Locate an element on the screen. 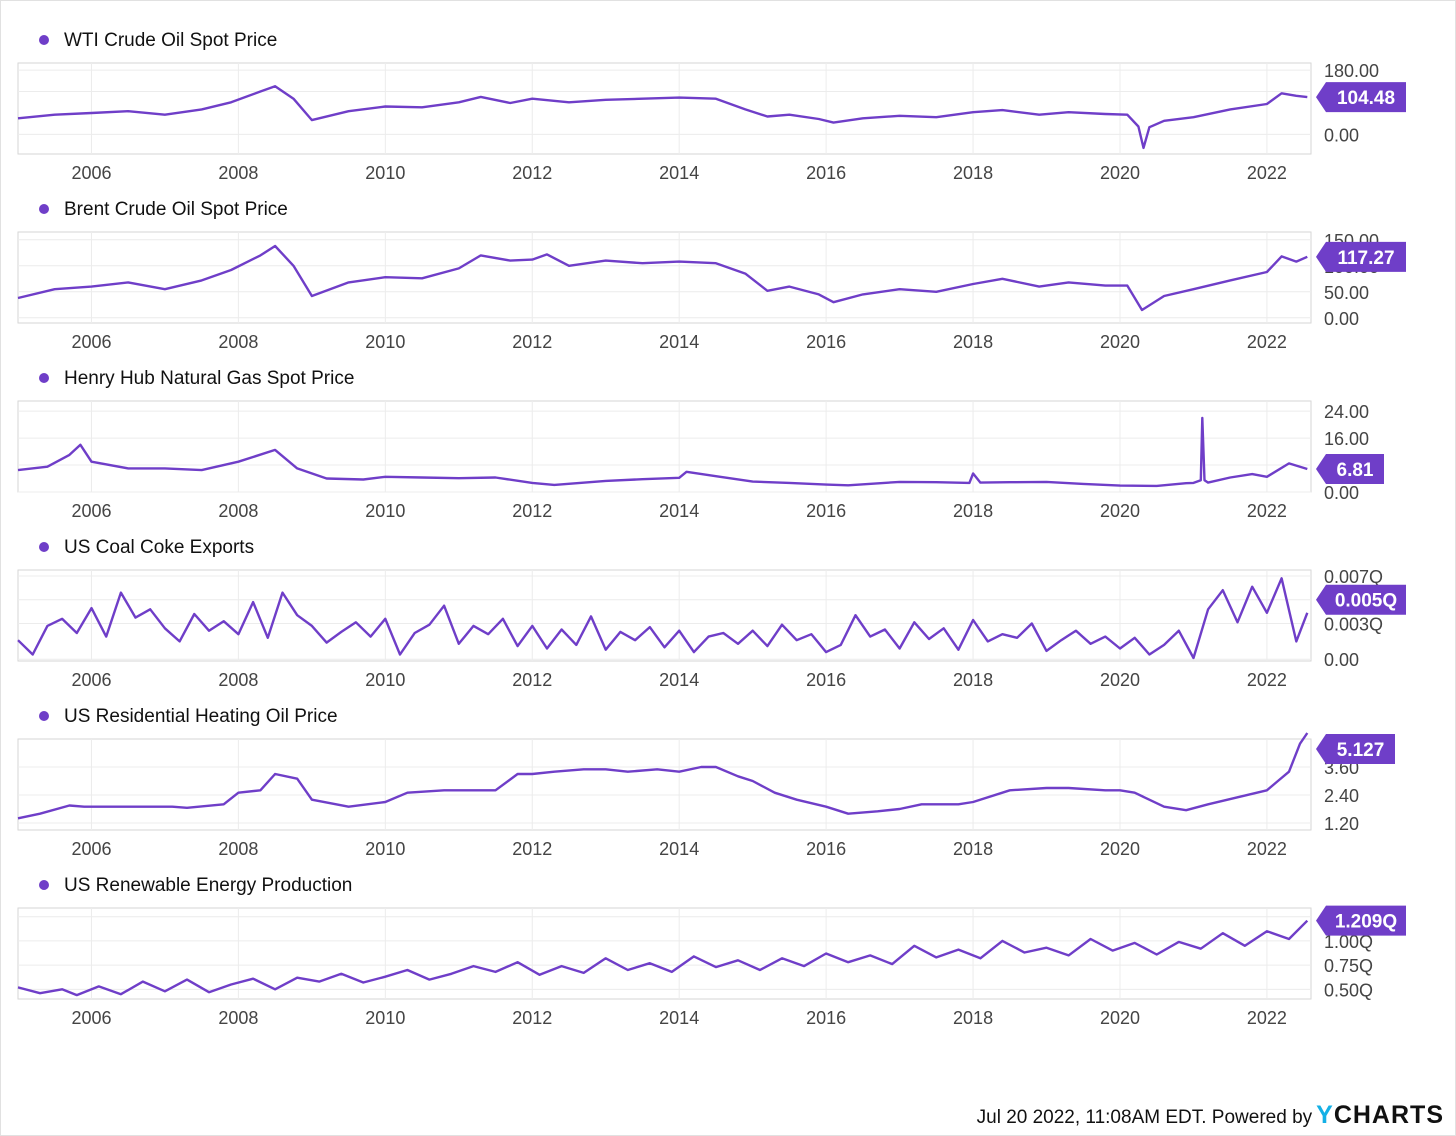  y-tick-label: 24.00 is located at coordinates (1346, 412).